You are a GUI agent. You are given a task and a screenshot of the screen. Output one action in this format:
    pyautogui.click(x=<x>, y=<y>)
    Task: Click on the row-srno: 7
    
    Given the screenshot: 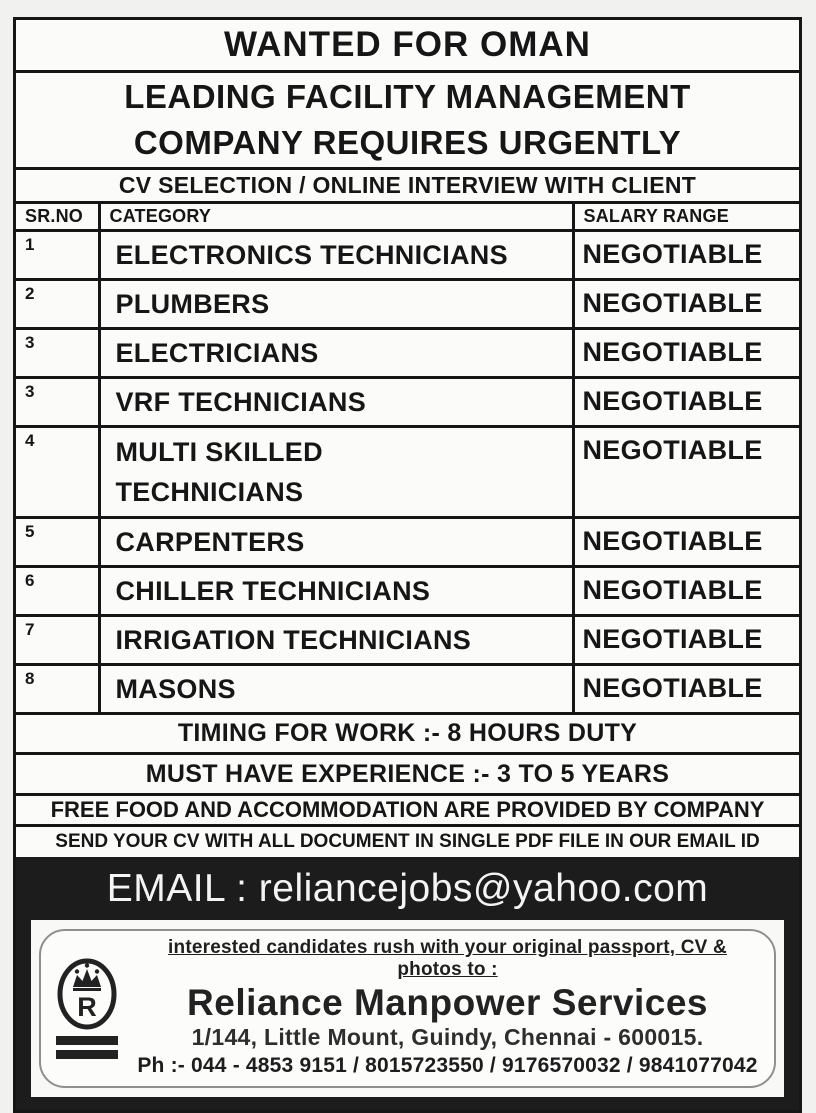 What is the action you would take?
    pyautogui.click(x=58, y=640)
    